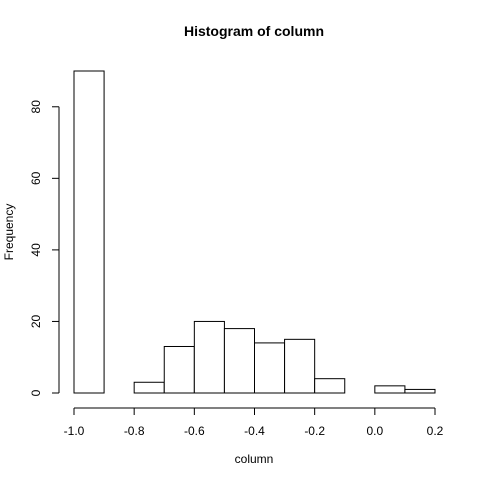 This screenshot has height=480, width=480. What do you see at coordinates (36, 250) in the screenshot?
I see `y-tick-label-2: 40` at bounding box center [36, 250].